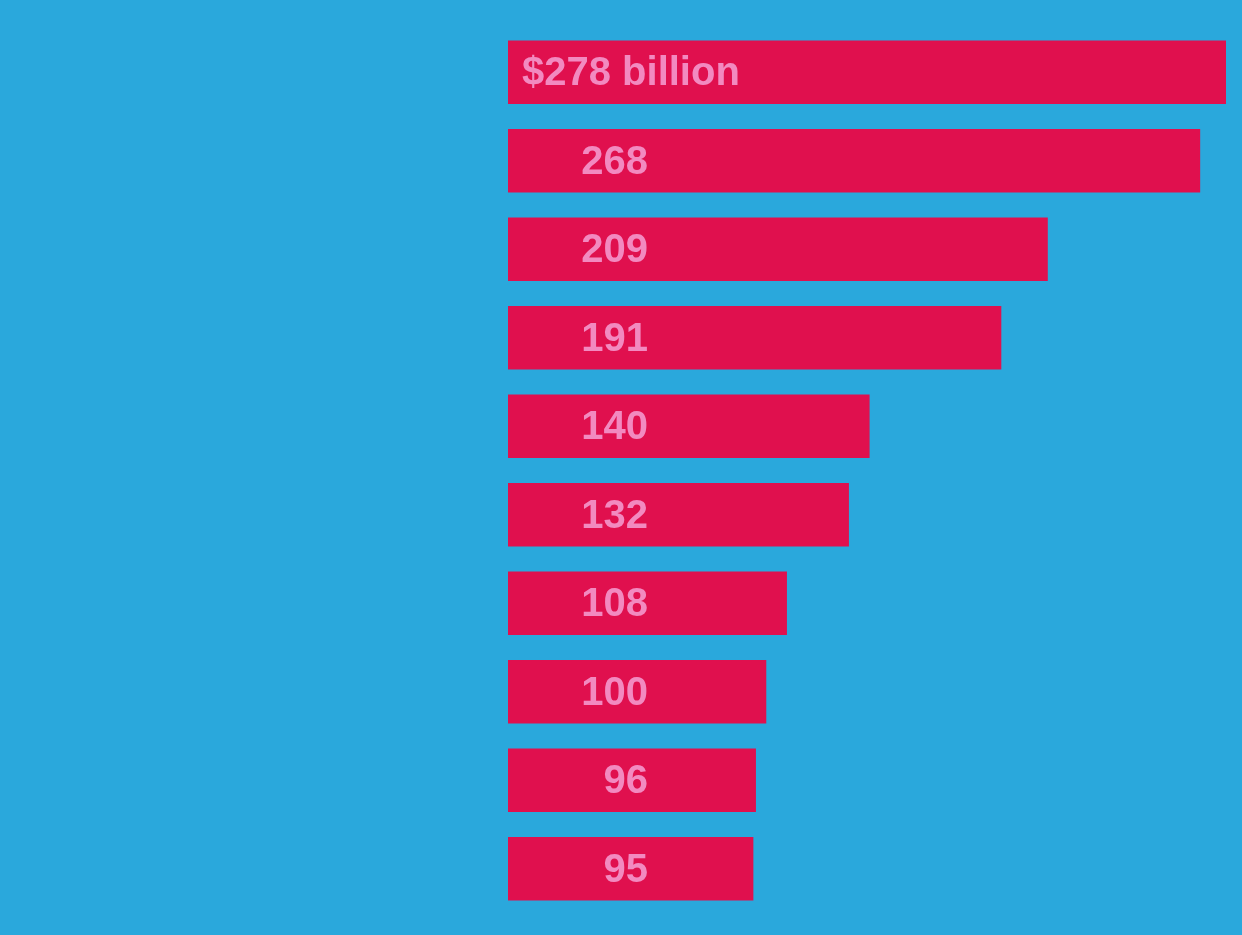  What do you see at coordinates (615, 425) in the screenshot?
I see `data-label: 140` at bounding box center [615, 425].